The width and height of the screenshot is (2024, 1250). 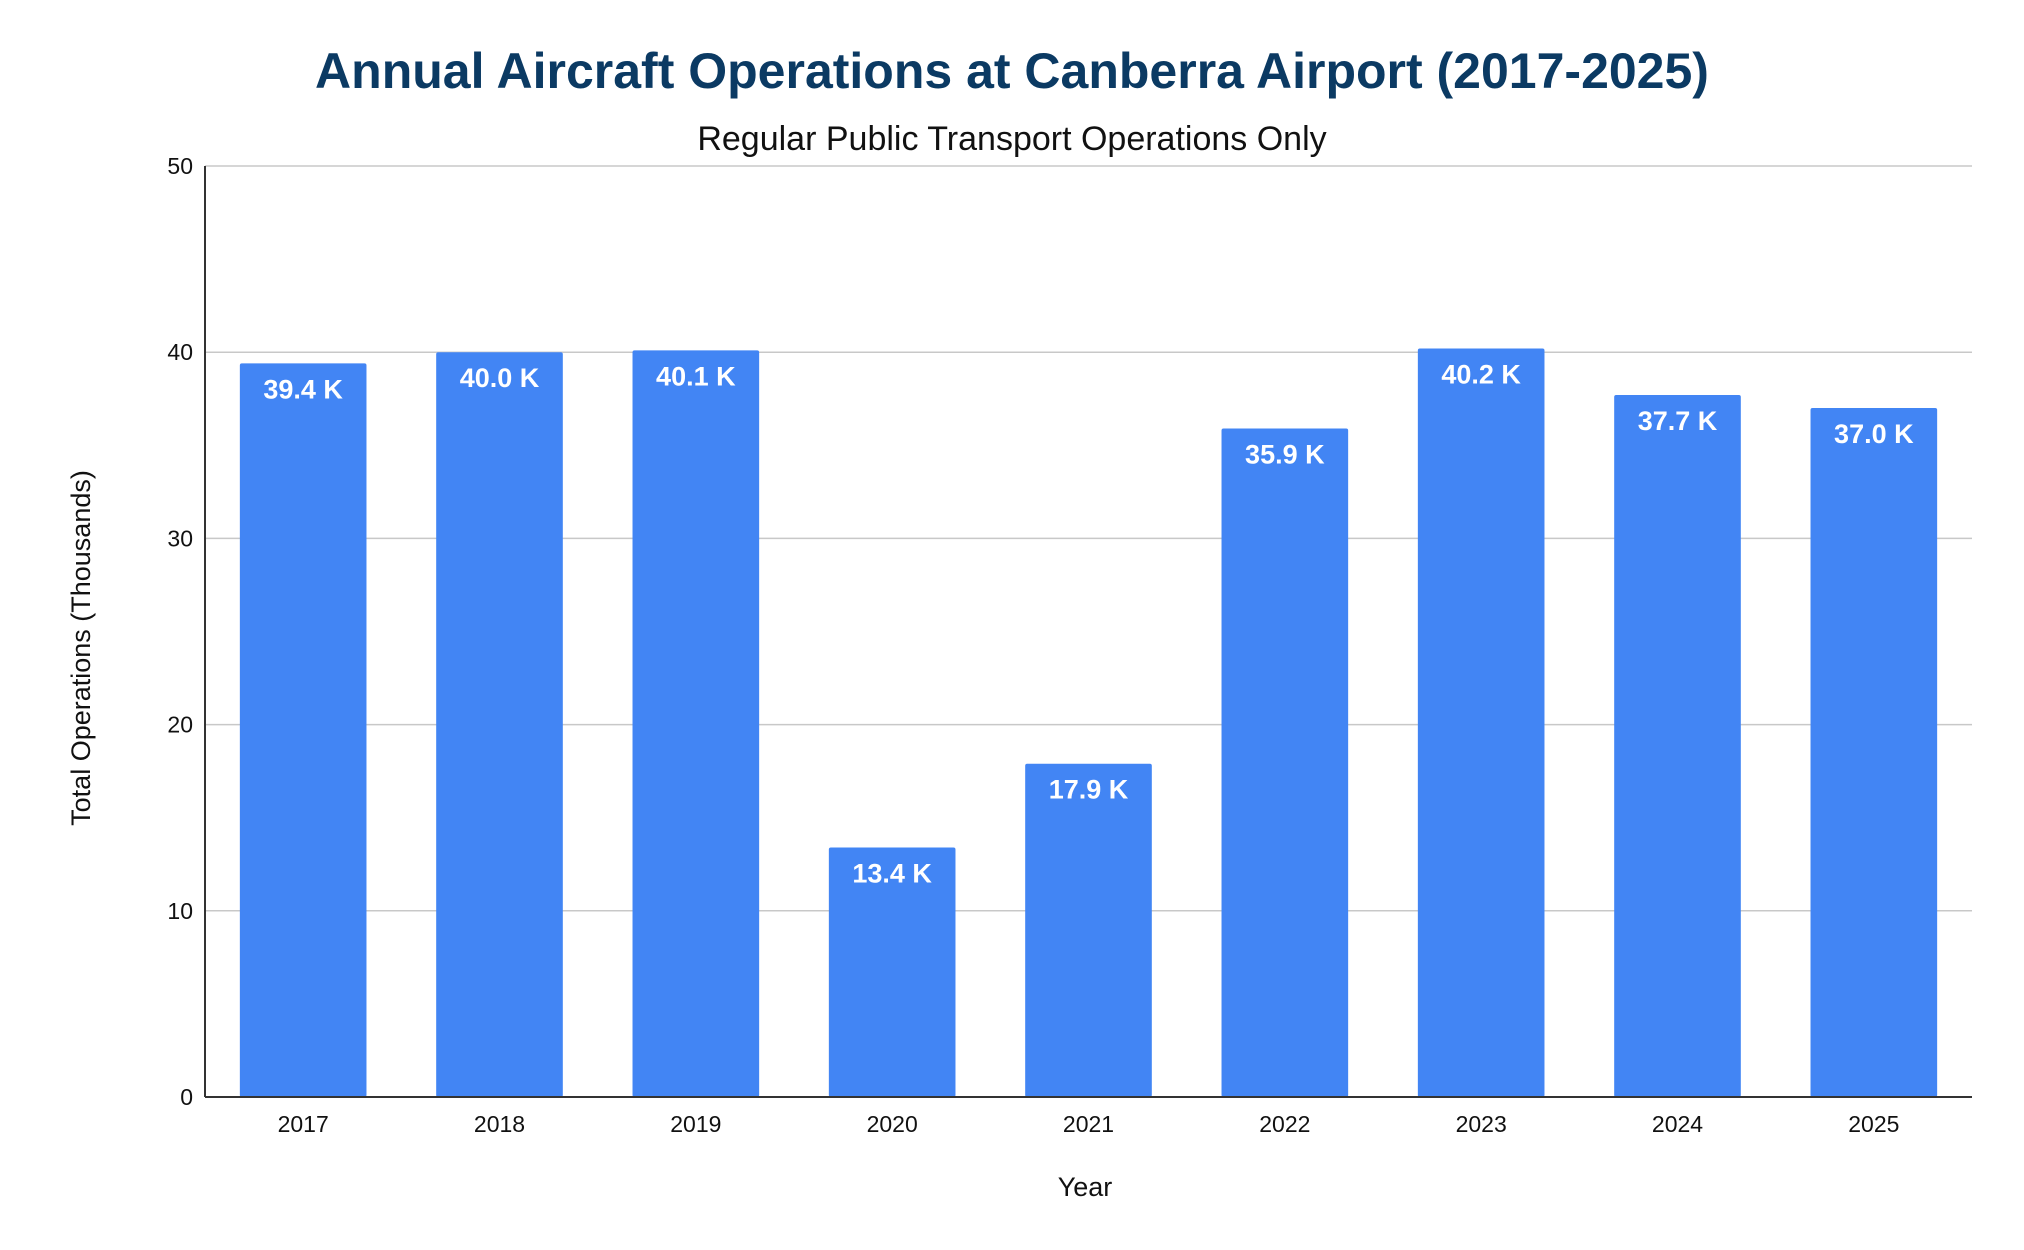 What do you see at coordinates (180, 352) in the screenshot?
I see `y-tick-label: 40` at bounding box center [180, 352].